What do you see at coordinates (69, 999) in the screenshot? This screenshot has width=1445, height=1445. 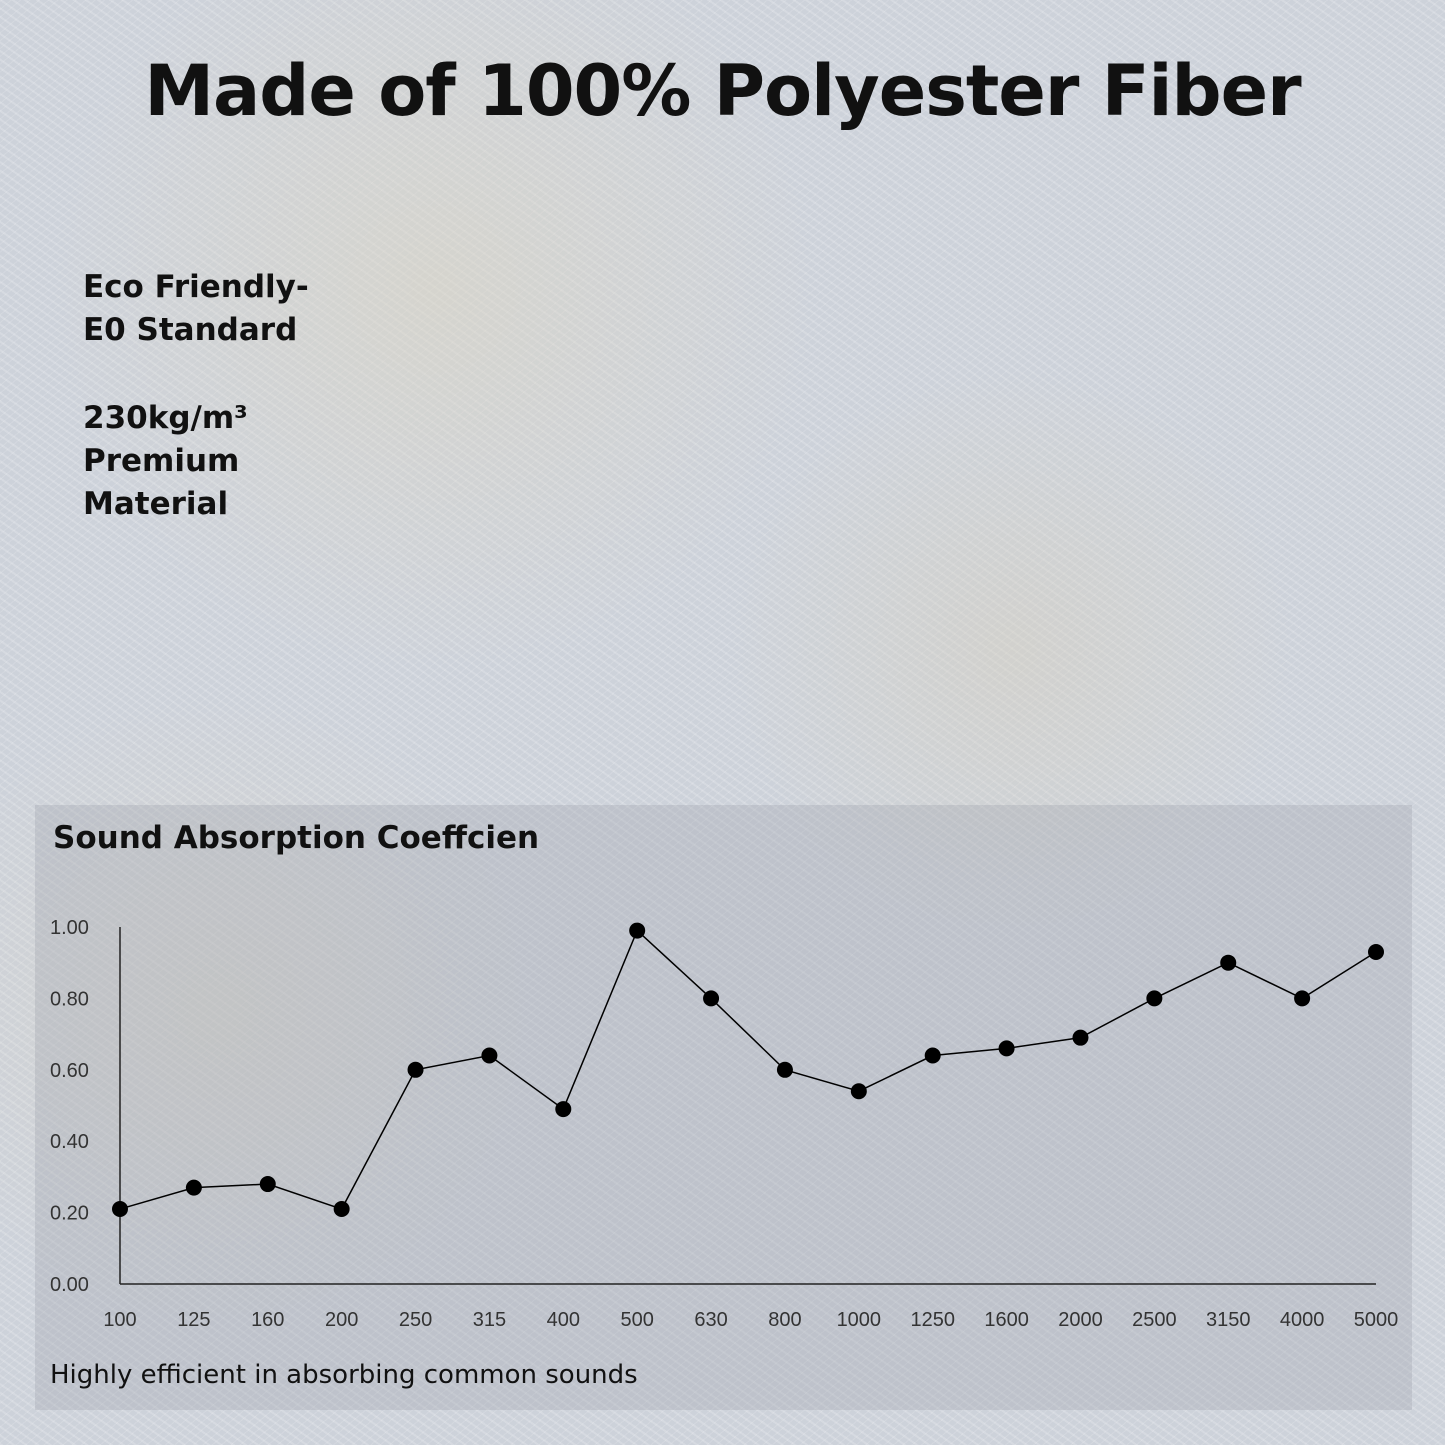 I see `y-tick-label: 0.80` at bounding box center [69, 999].